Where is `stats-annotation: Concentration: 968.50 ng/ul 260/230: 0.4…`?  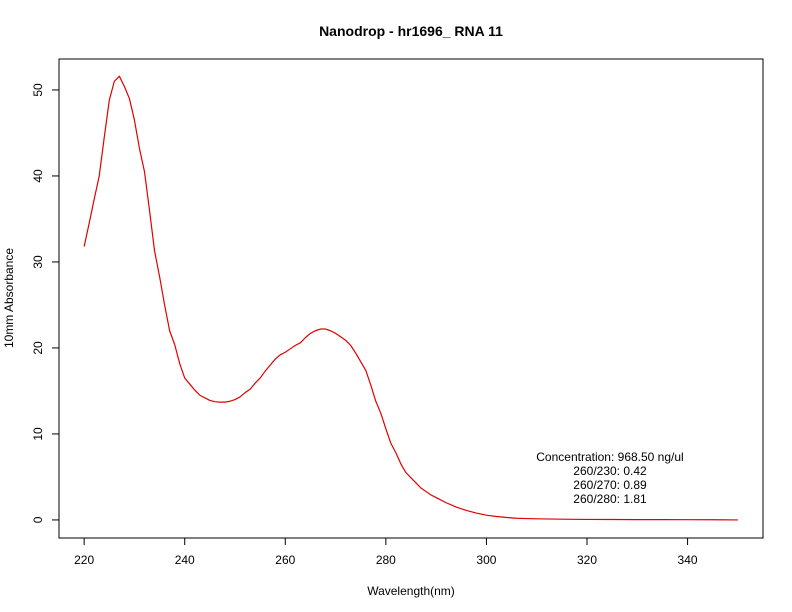 stats-annotation: Concentration: 968.50 ng/ul 260/230: 0.4… is located at coordinates (609, 478).